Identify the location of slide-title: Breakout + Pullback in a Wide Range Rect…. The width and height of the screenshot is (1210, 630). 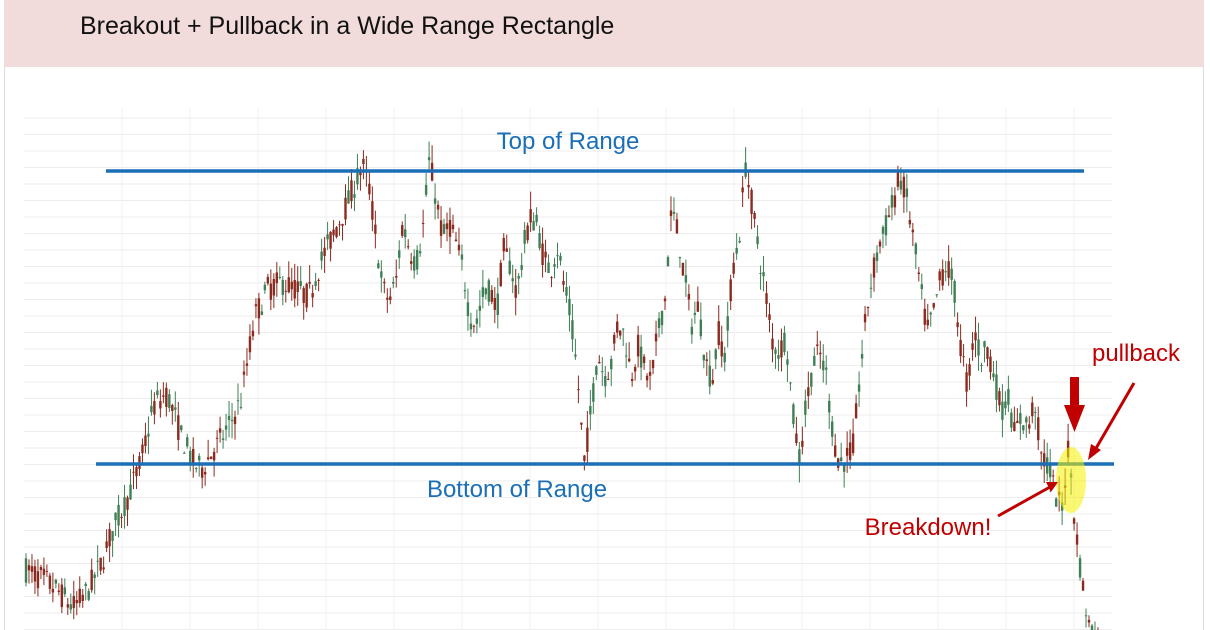
(347, 26).